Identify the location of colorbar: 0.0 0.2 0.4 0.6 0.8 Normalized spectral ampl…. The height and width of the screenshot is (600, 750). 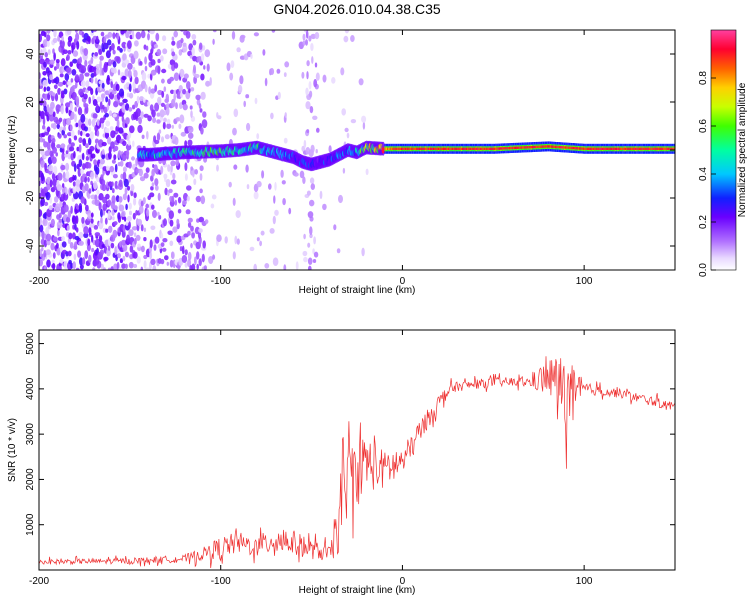
(723, 153).